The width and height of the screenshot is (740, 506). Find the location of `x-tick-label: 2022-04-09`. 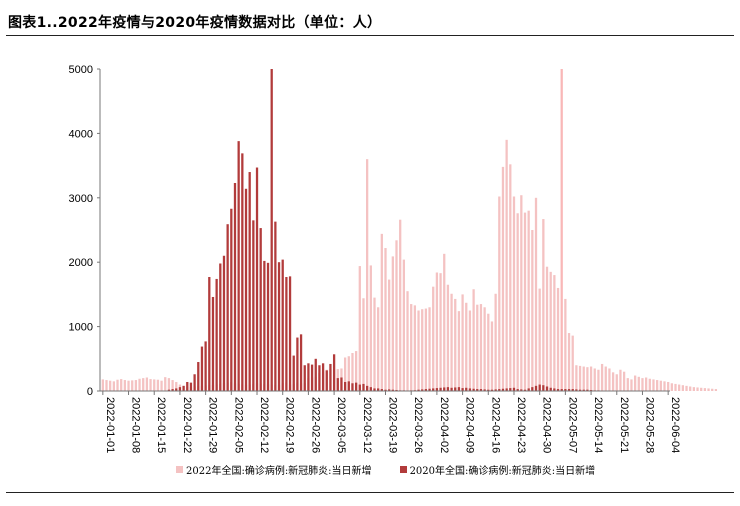

x-tick-label: 2022-04-09 is located at coordinates (470, 425).